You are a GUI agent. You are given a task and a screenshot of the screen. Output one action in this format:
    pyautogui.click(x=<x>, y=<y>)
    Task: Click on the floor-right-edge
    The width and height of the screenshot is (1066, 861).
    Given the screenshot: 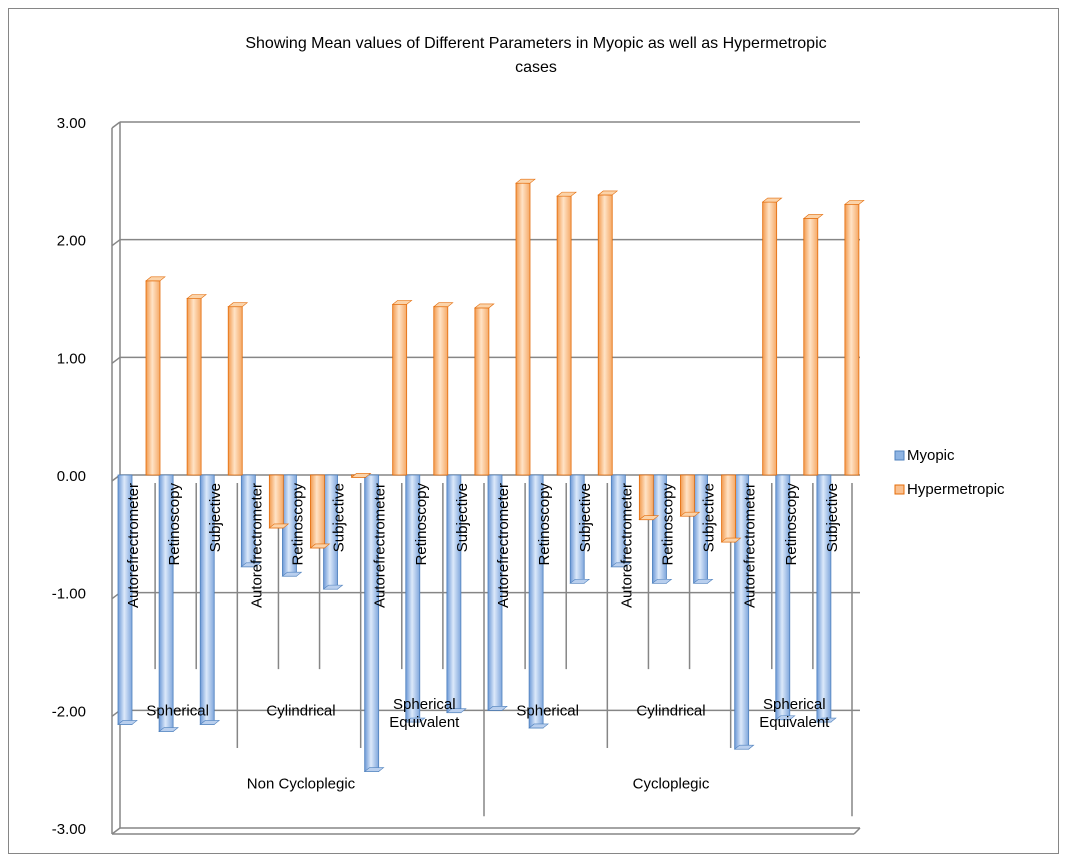 What is the action you would take?
    pyautogui.click(x=857, y=831)
    